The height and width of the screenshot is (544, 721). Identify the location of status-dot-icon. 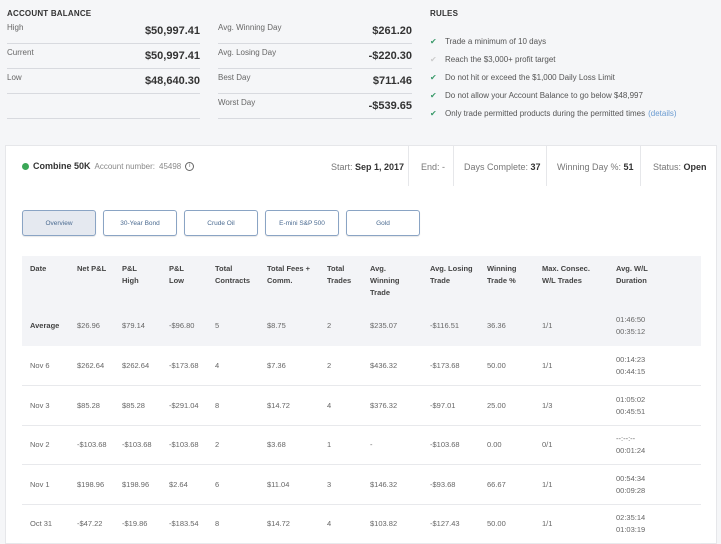
(25, 166).